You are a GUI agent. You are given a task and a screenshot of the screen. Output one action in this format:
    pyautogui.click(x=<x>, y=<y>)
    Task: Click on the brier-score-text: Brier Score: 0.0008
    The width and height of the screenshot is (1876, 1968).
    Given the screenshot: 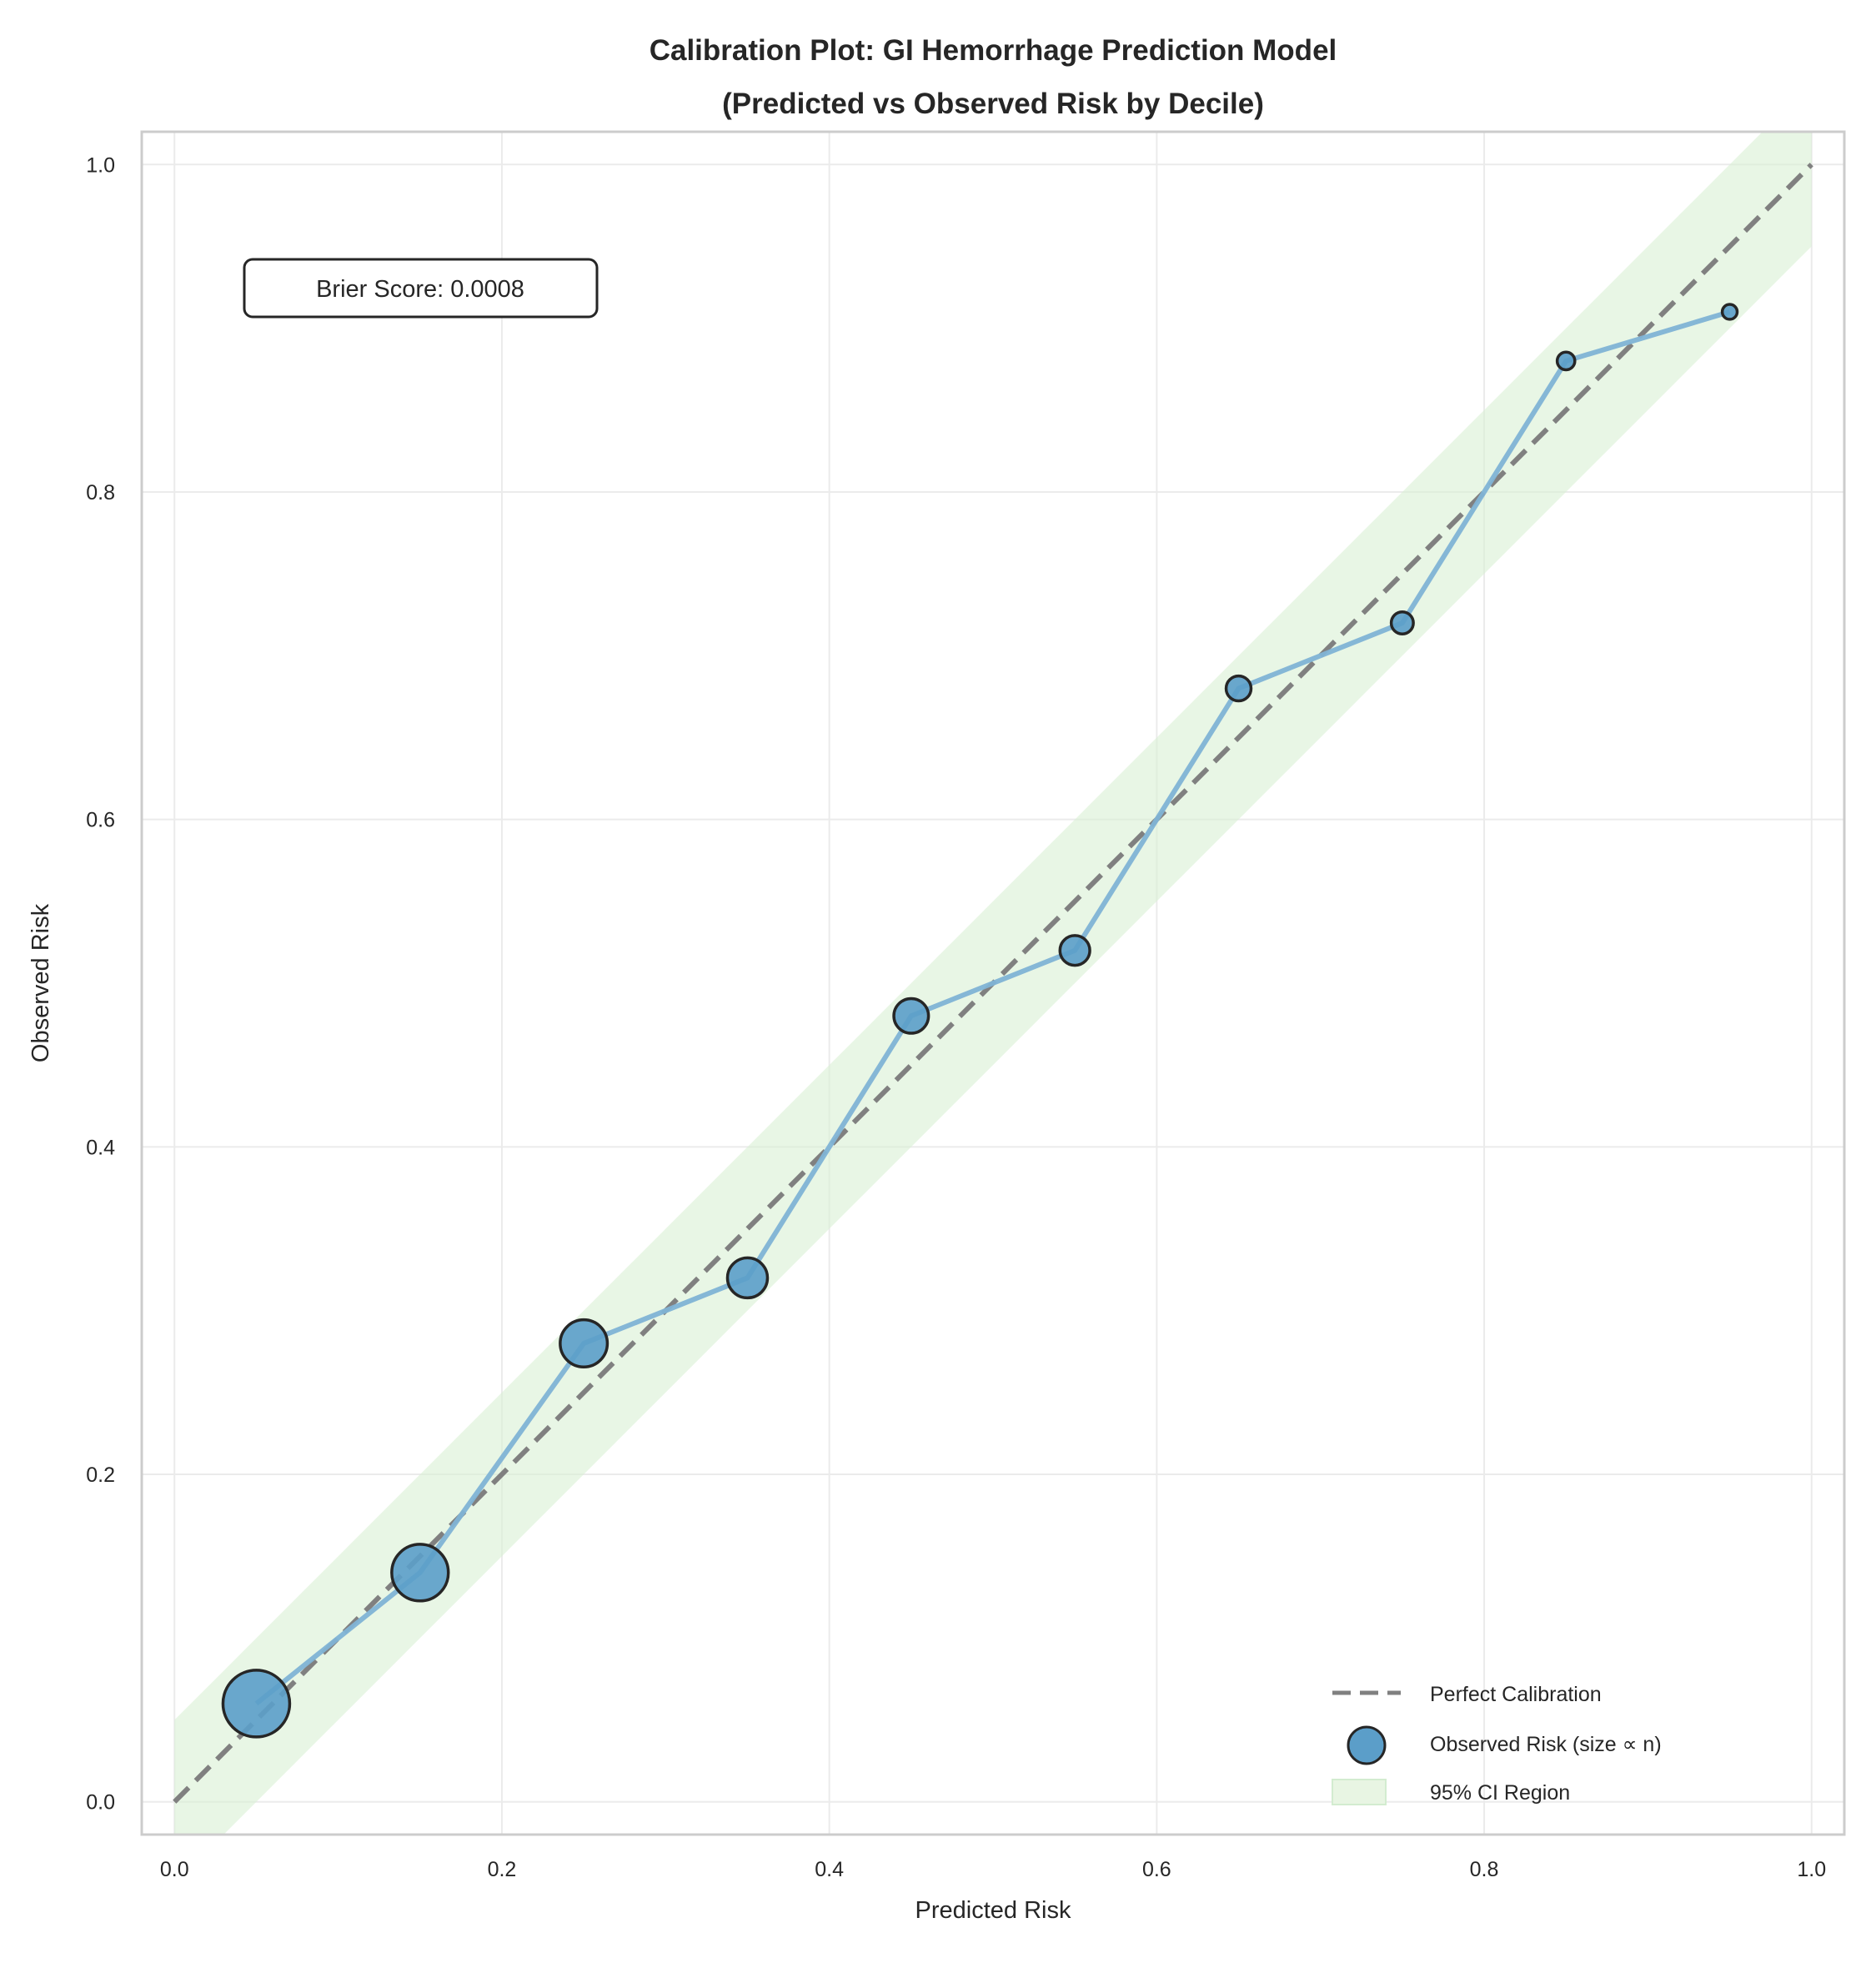 What is the action you would take?
    pyautogui.click(x=420, y=289)
    